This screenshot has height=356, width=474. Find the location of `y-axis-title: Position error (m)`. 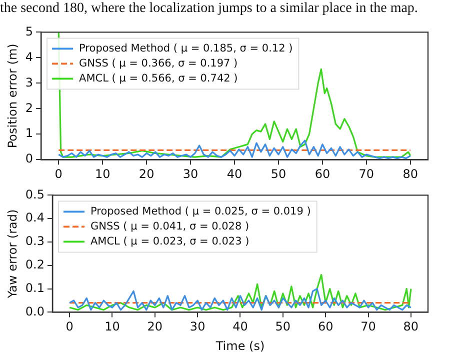

y-axis-title: Position error (m) is located at coordinates (12, 96).